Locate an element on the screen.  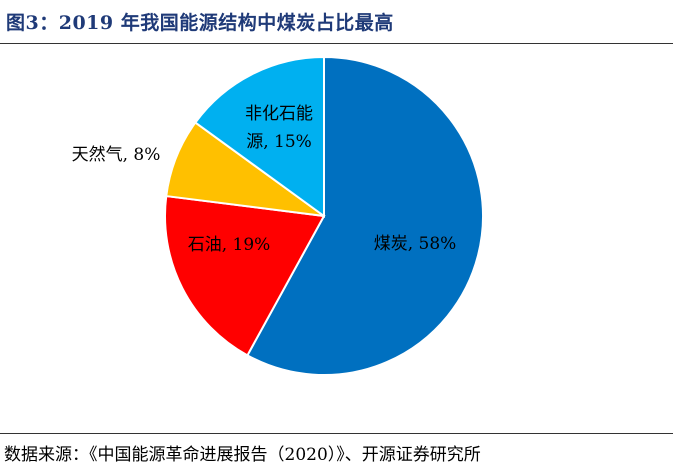
label-natural-gas: 天然气, 8% is located at coordinates (116, 155).